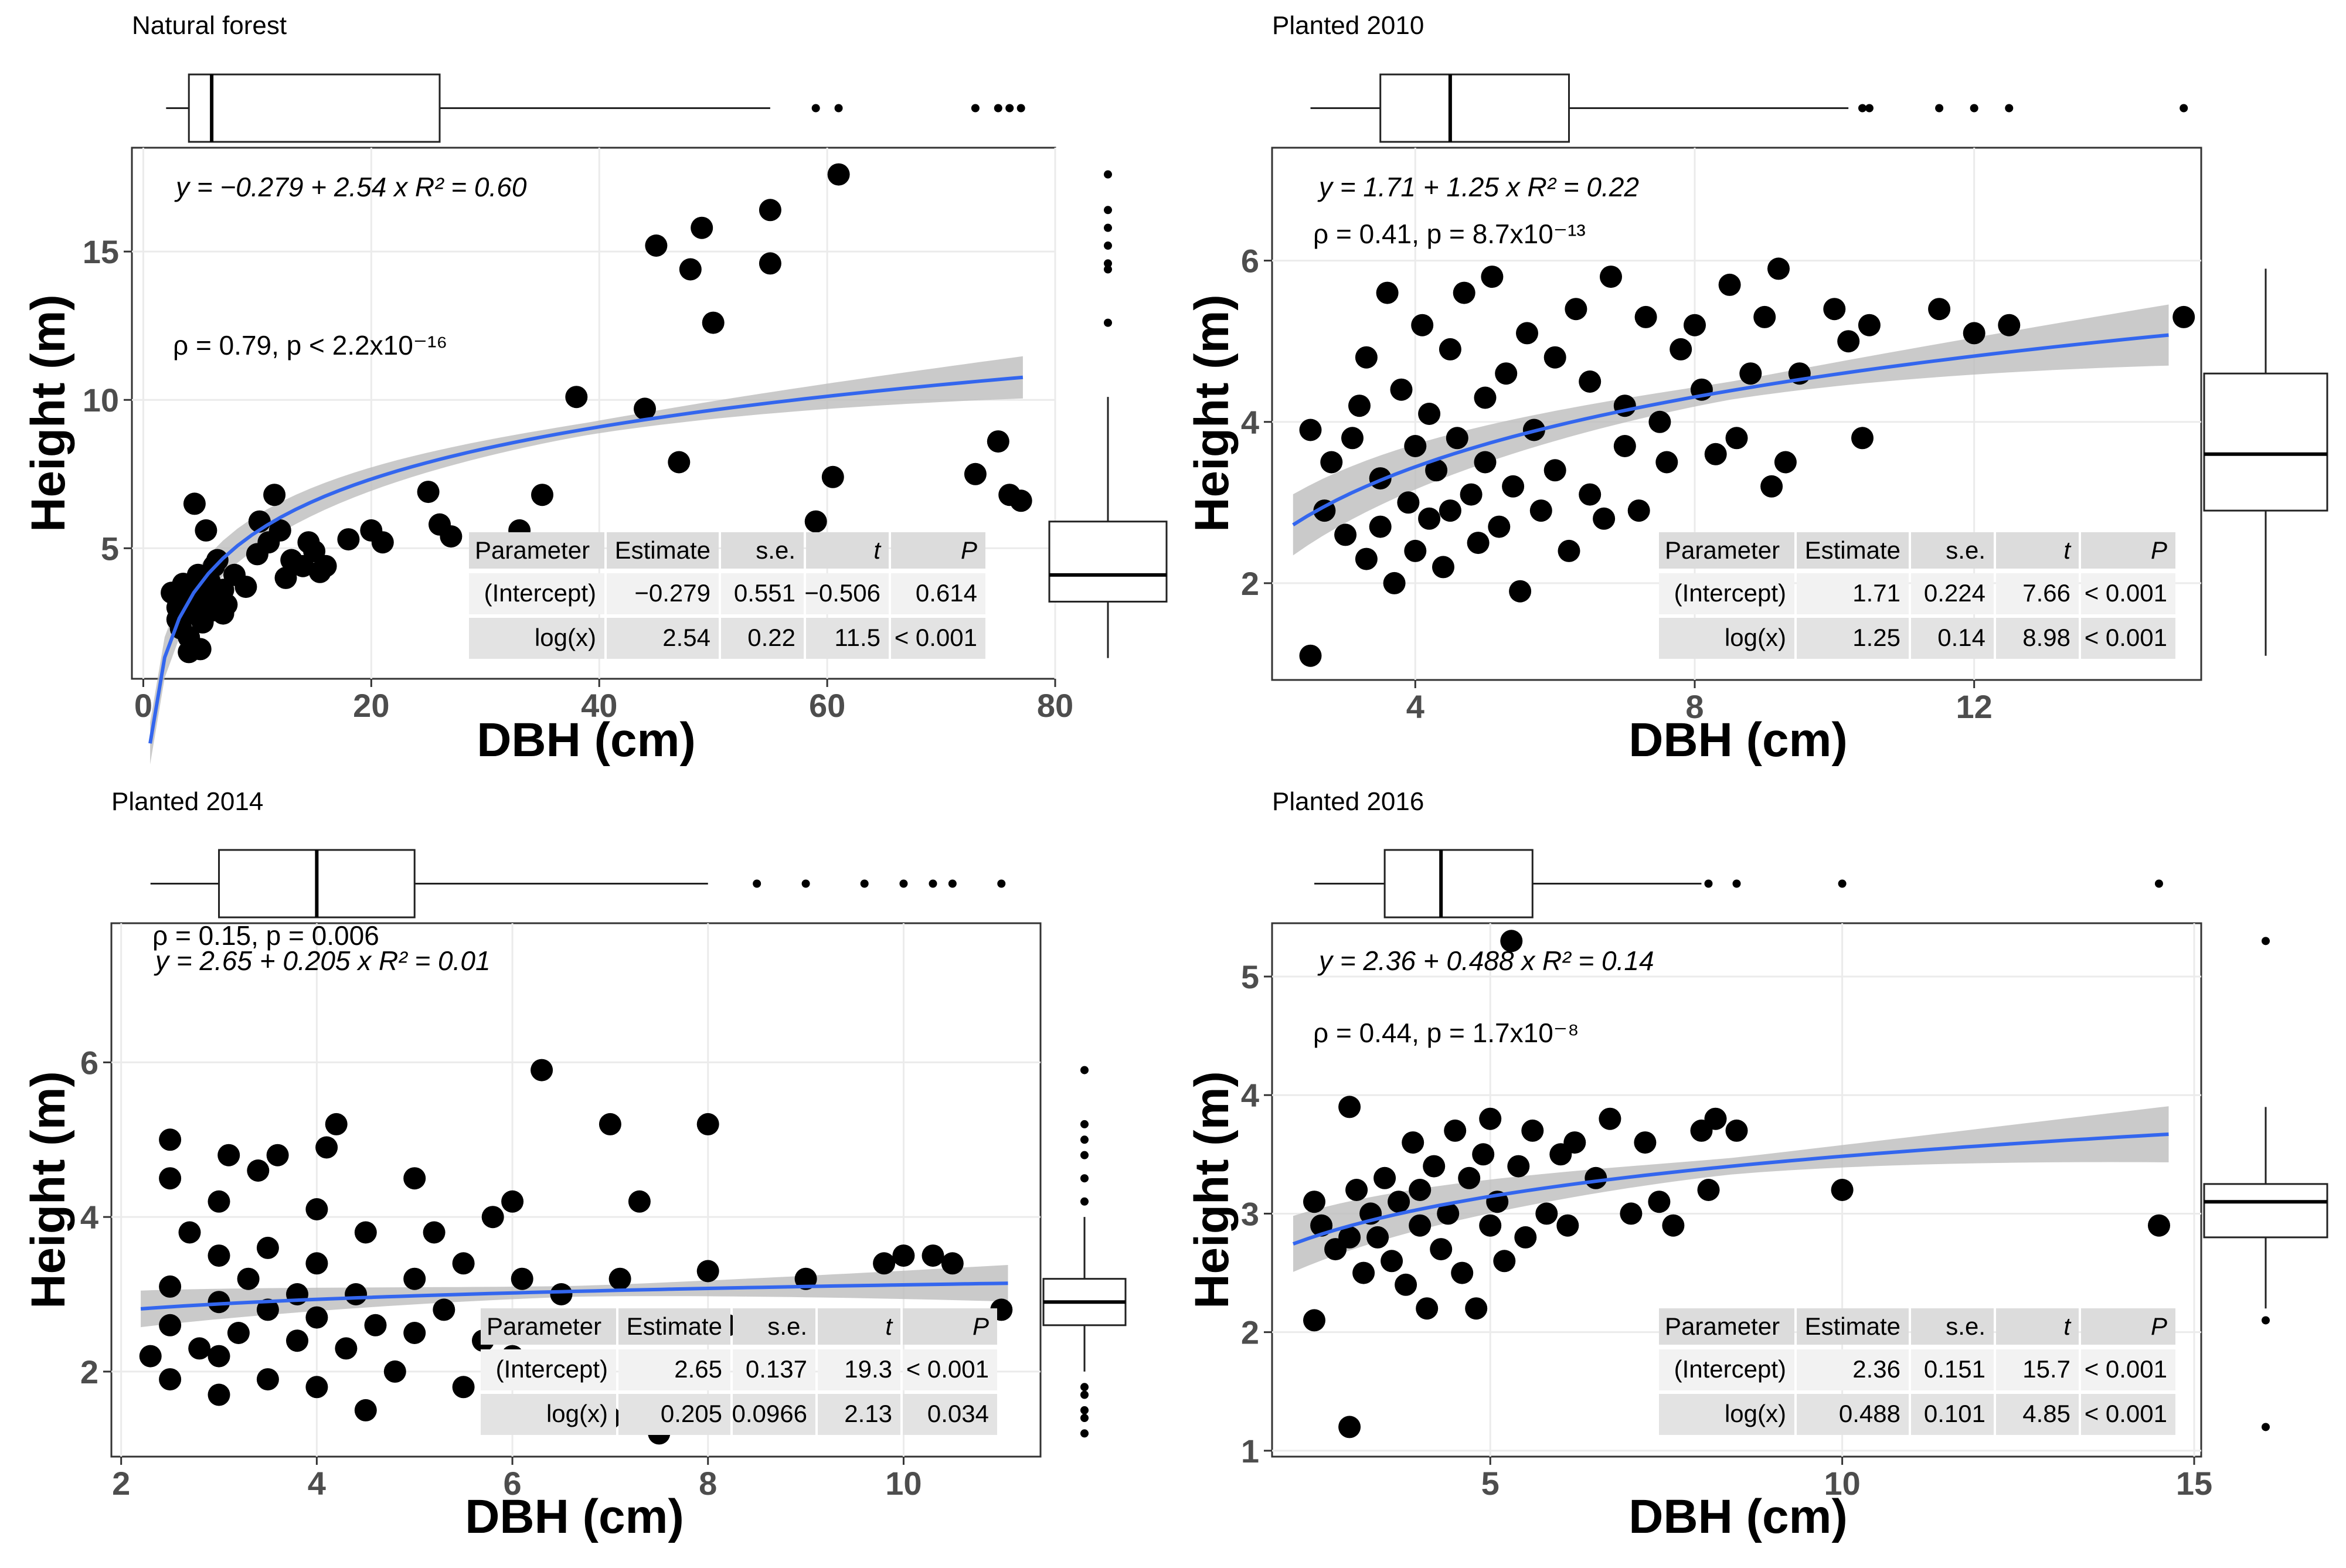 The height and width of the screenshot is (1568, 2346). I want to click on panel-title: Planted 2010, so click(1348, 26).